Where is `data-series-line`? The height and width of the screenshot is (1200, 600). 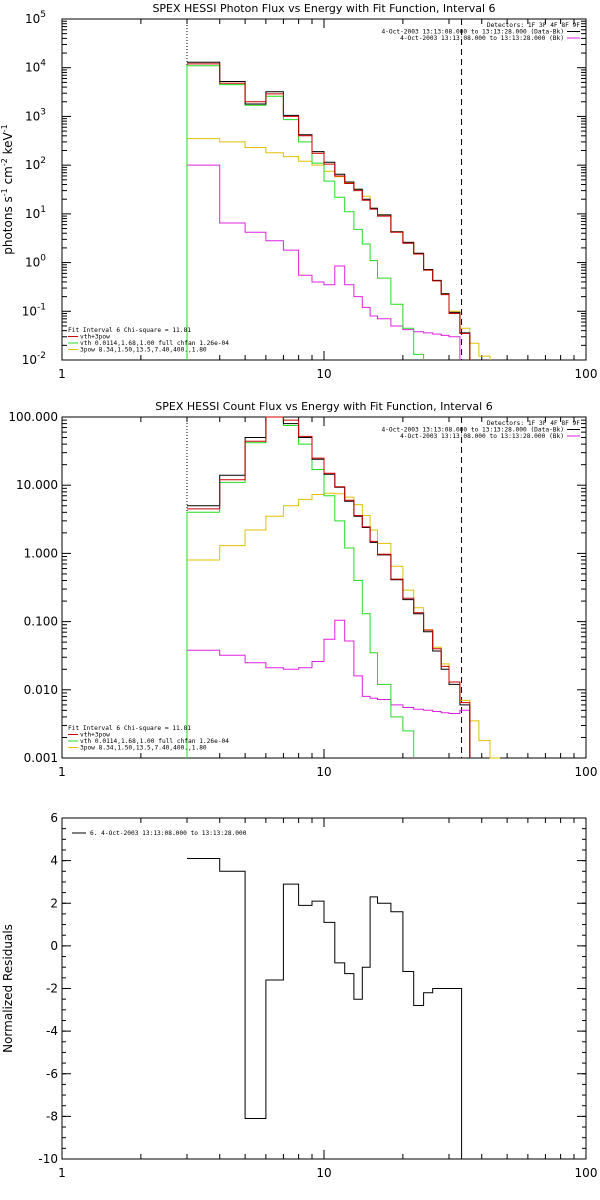 data-series-line is located at coordinates (325, 1008).